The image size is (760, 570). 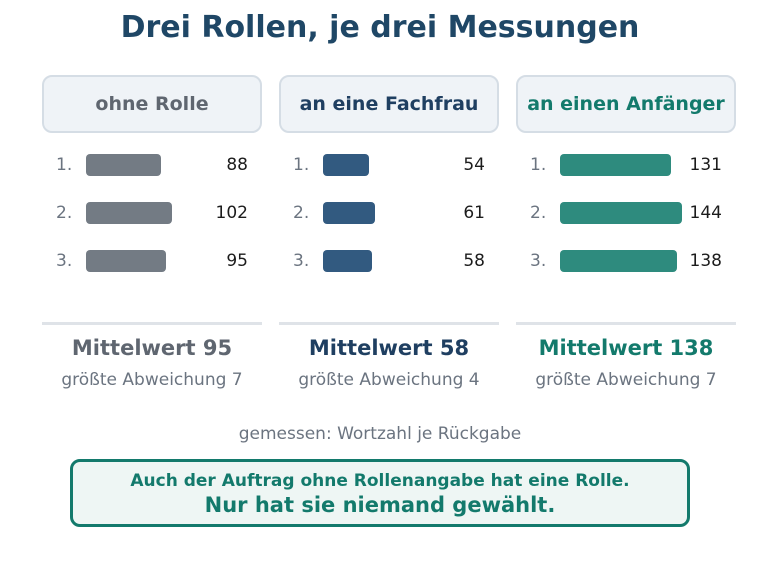 I want to click on bar-value-label: 88, so click(x=237, y=165).